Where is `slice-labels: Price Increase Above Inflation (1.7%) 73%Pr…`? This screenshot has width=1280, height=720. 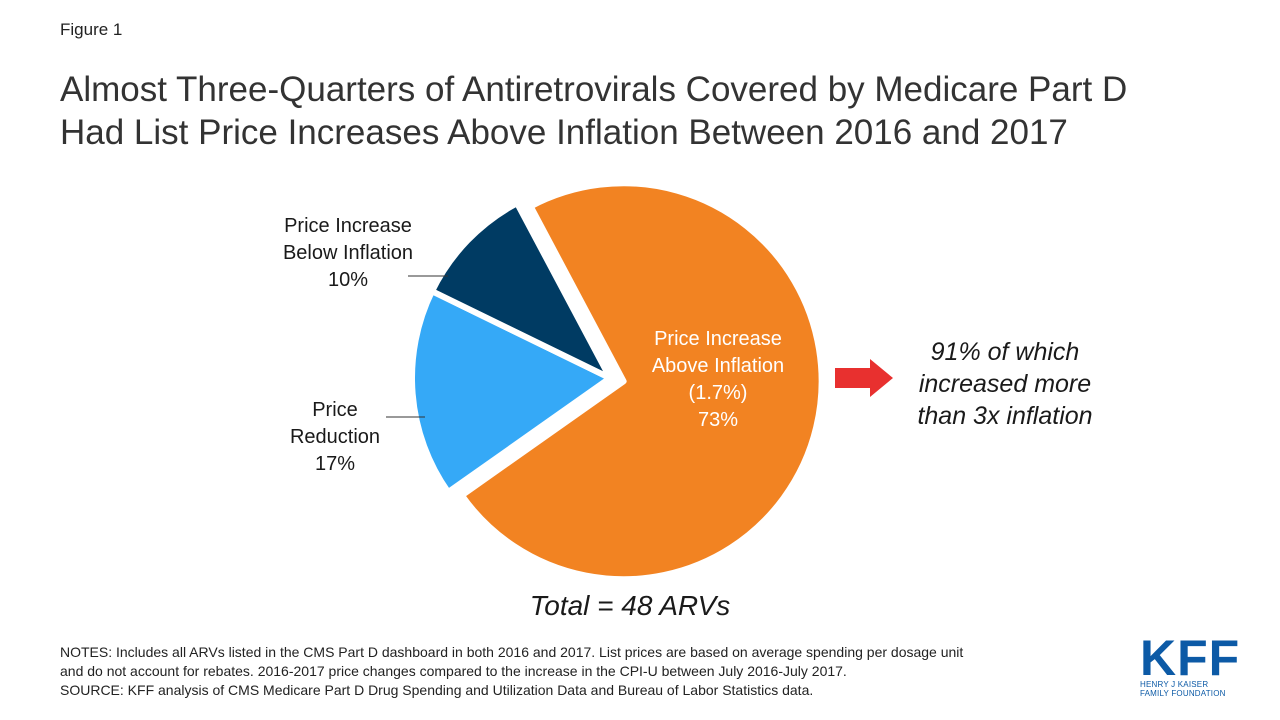 slice-labels: Price Increase Above Inflation (1.7%) 73%Pr… is located at coordinates (533, 345).